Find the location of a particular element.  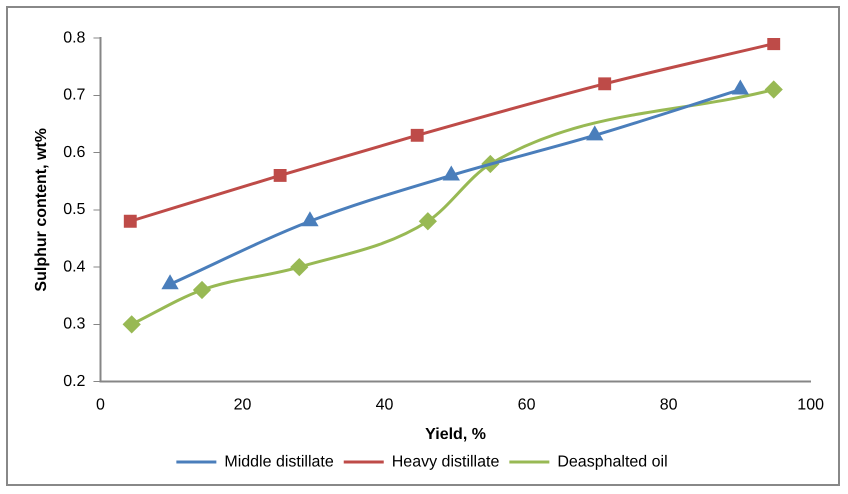

y-tick-label: 0.7 is located at coordinates (74, 95).